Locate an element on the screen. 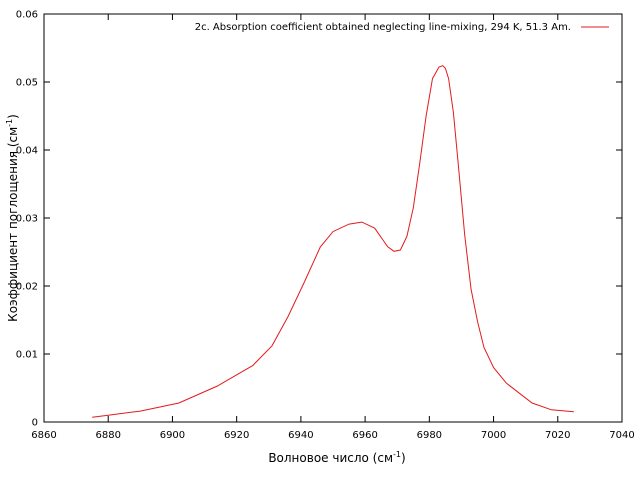 The image size is (640, 480). y-tick-label: 0.05 is located at coordinates (27, 83).